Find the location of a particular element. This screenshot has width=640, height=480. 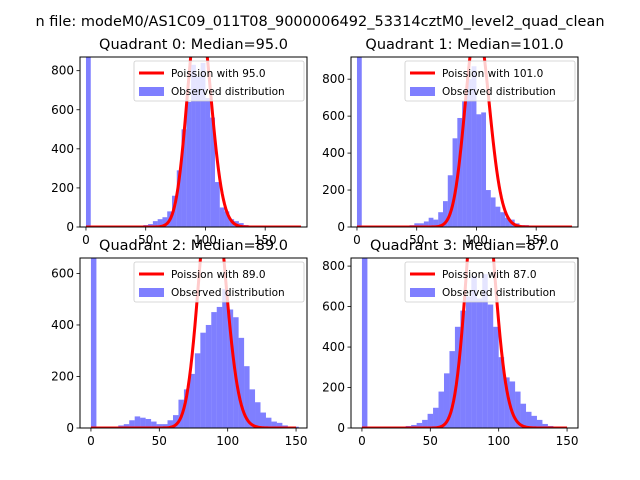

legend-curve-label: Poission with 89.0 is located at coordinates (218, 275).